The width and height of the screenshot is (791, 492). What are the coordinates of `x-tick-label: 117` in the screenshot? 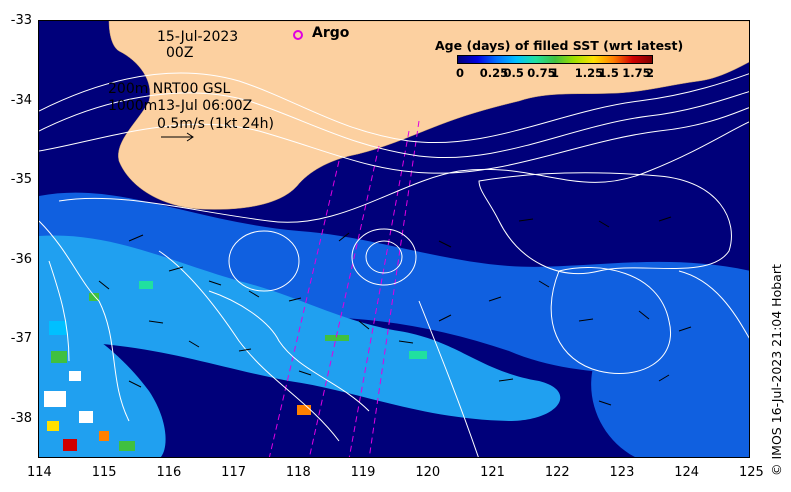 It's located at (233, 472).